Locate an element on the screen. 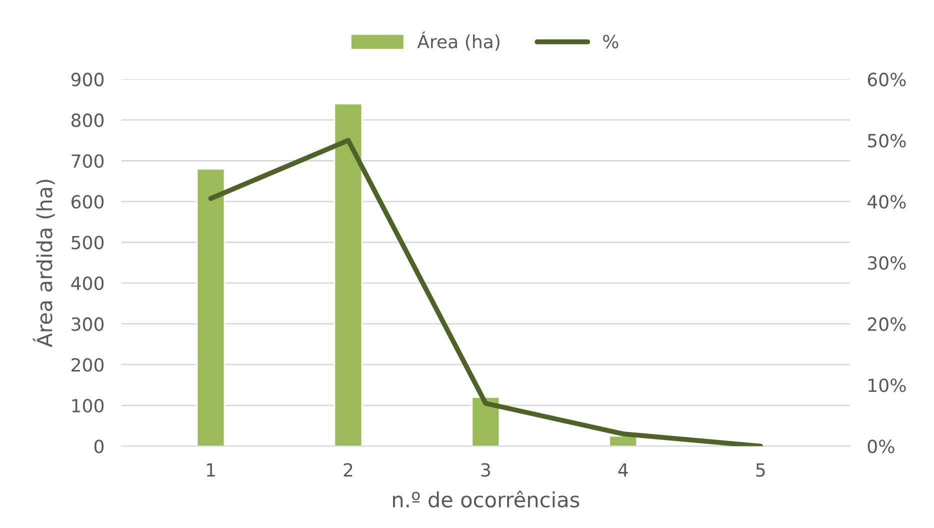 This screenshot has width=934, height=528. y2-tick-label: 10% is located at coordinates (887, 385).